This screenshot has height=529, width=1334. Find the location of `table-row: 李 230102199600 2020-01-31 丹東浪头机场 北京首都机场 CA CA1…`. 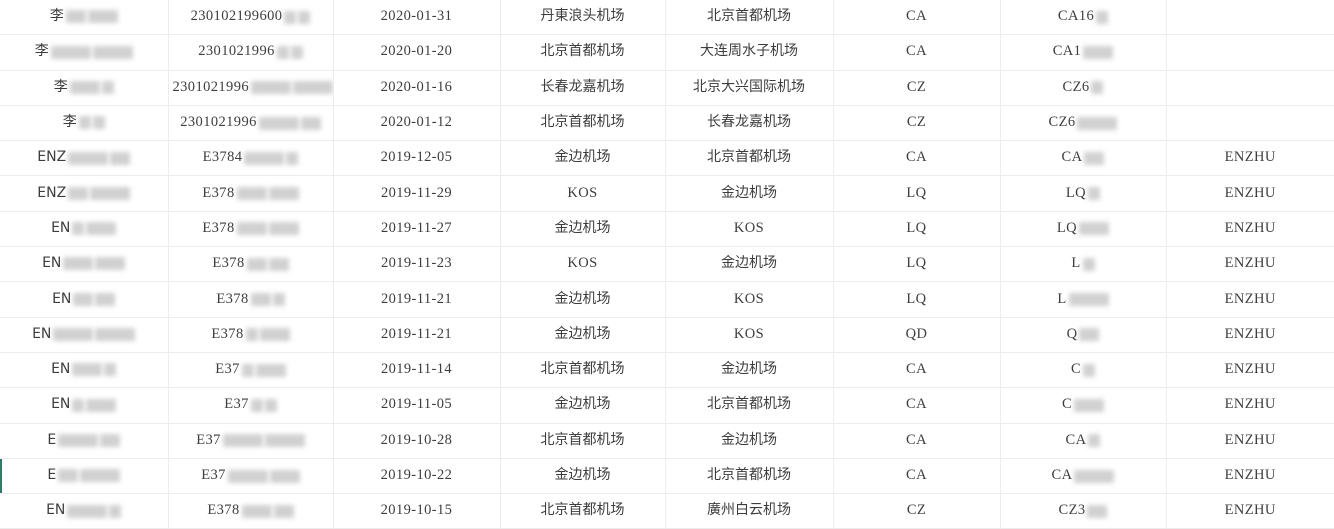

table-row: 李 230102199600 2020-01-31 丹東浪头机场 北京首都机场 CA CA1… is located at coordinates (667, 18).